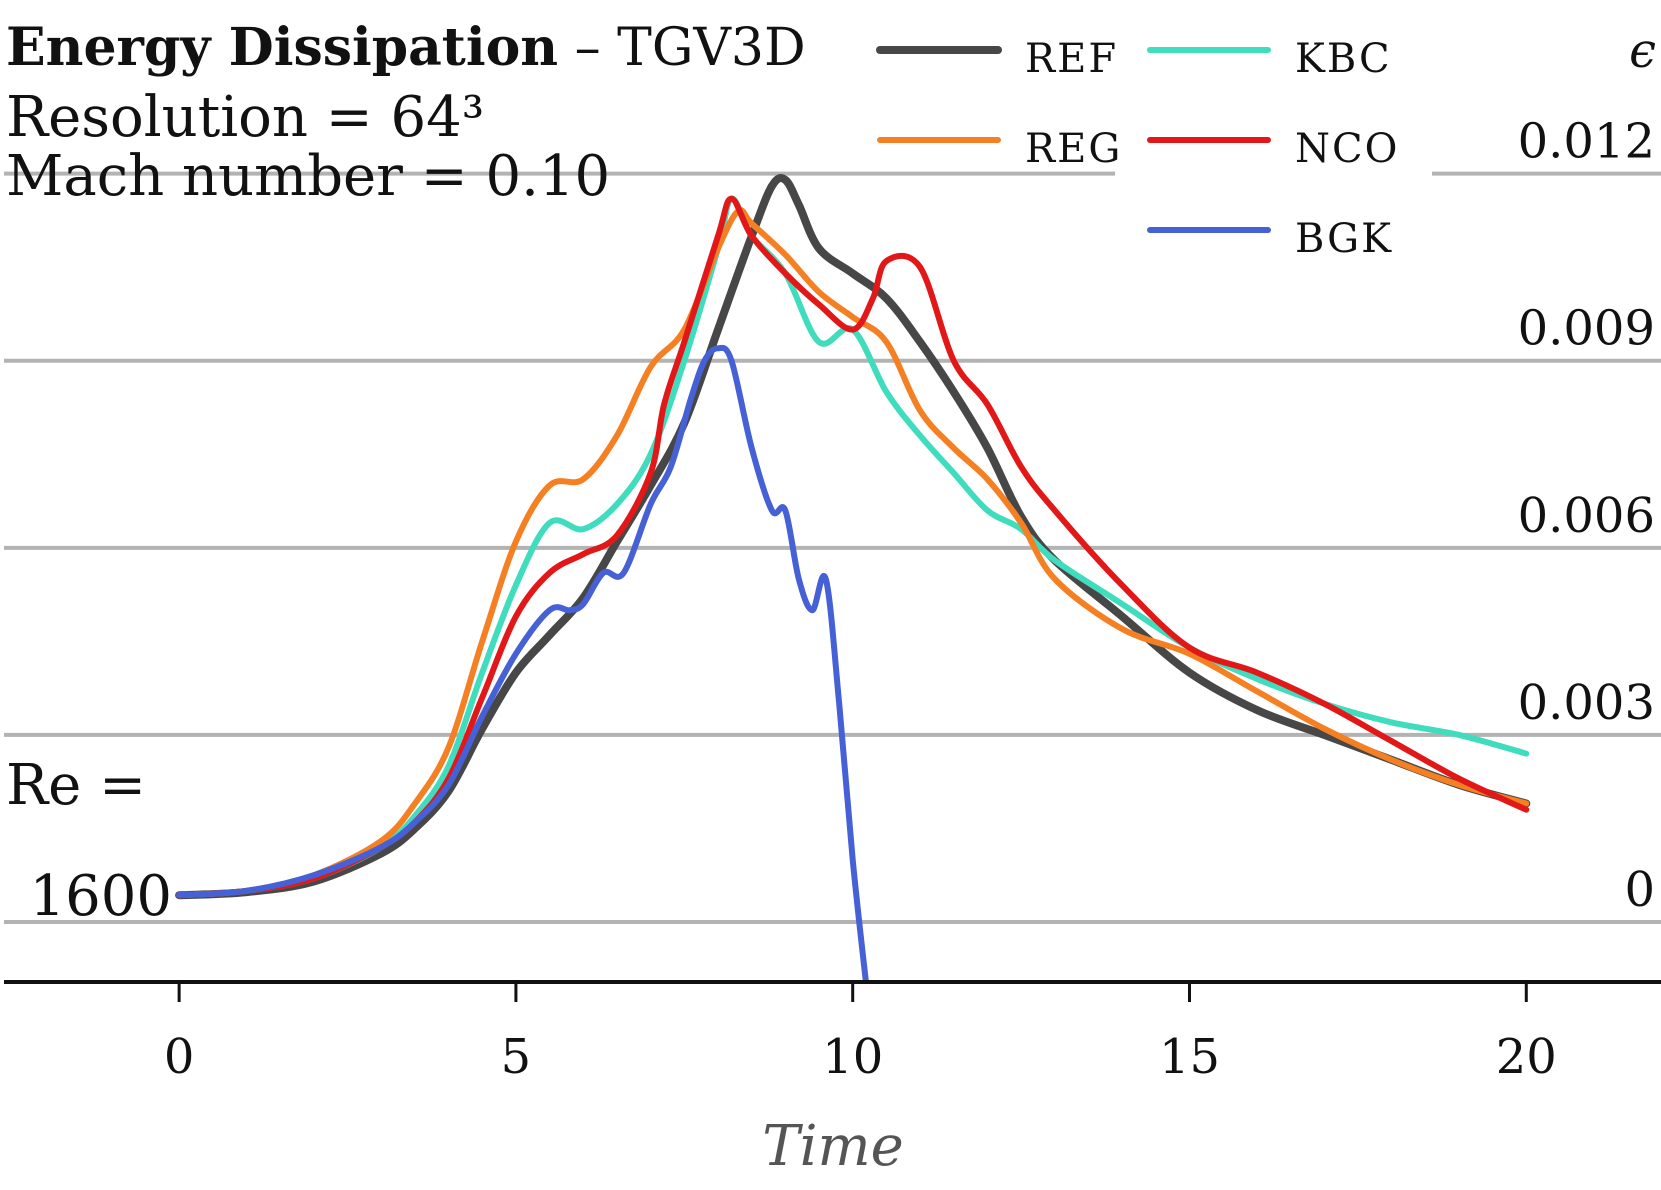 The height and width of the screenshot is (1190, 1661). Describe the element at coordinates (587, 48) in the screenshot. I see `title-dash: –` at that location.